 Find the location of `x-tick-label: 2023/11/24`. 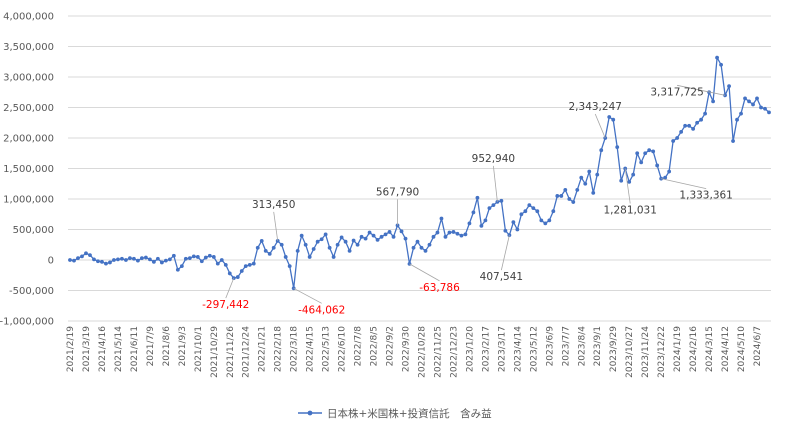

x-tick-label: 2023/11/24 is located at coordinates (646, 352).